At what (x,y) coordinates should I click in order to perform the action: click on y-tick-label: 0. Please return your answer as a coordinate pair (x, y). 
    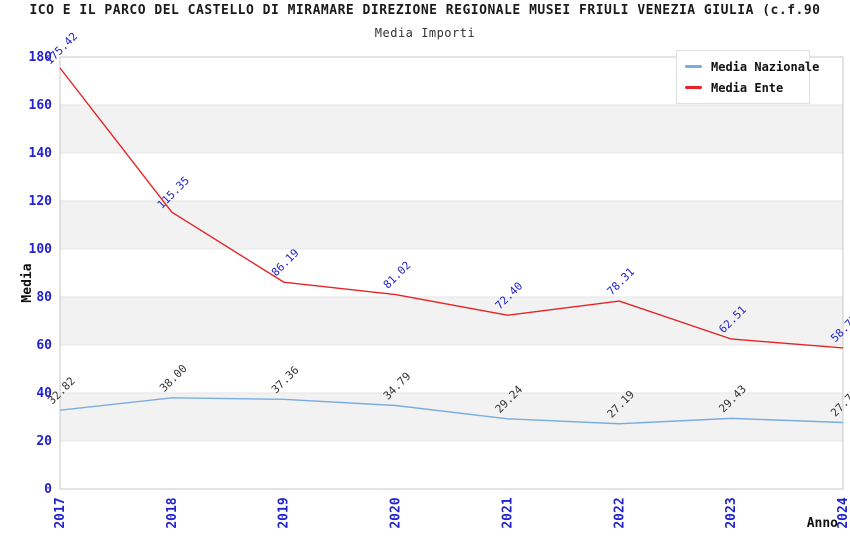
    Looking at the image, I should click on (48, 489).